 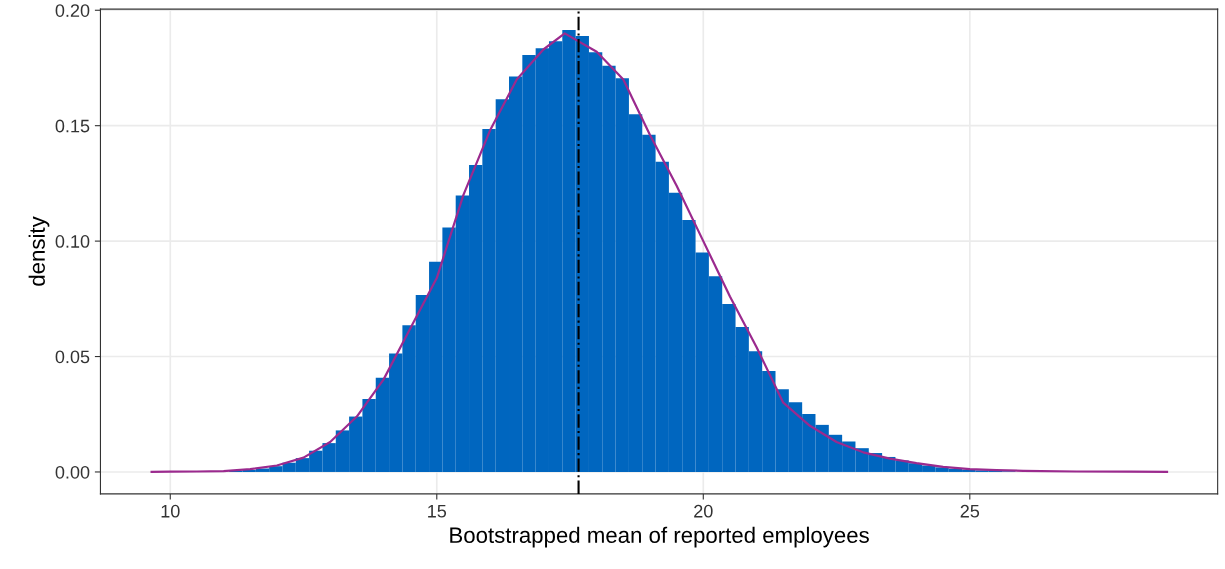 I want to click on y-axis-title: density, so click(x=39, y=251).